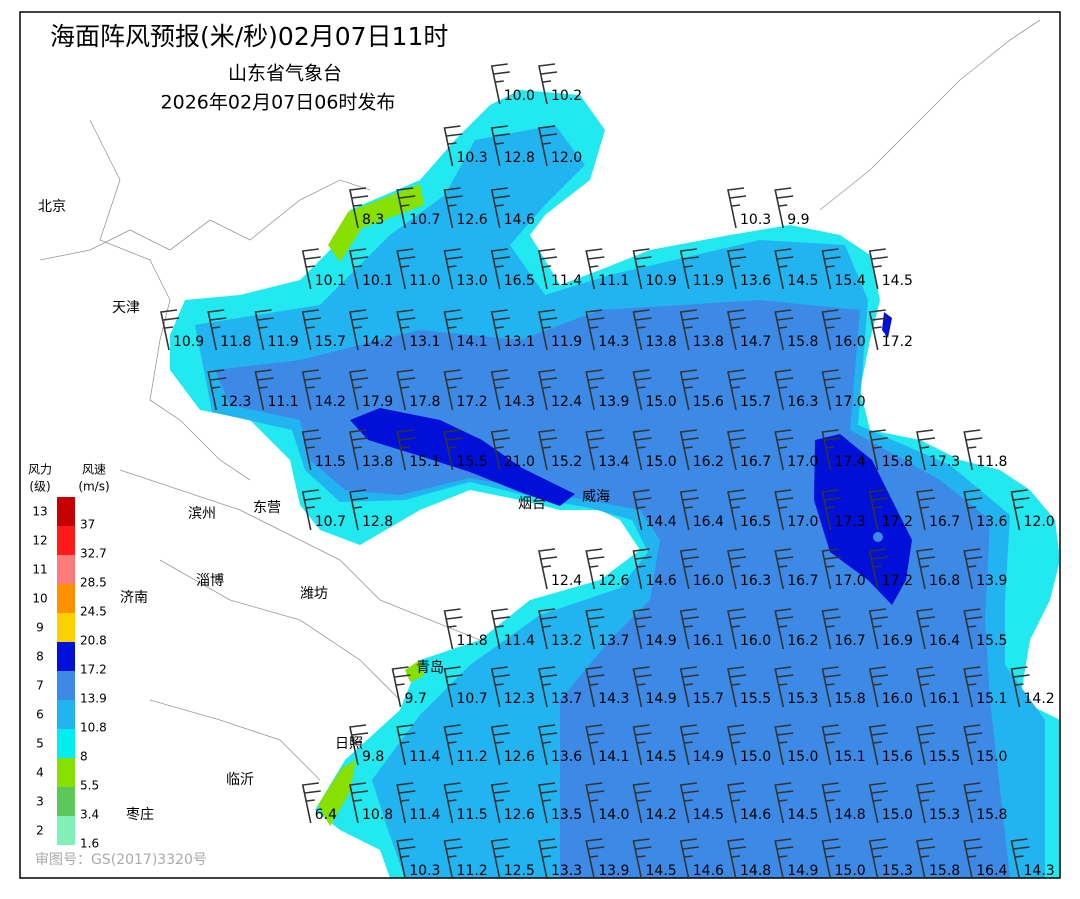 The height and width of the screenshot is (899, 1080). What do you see at coordinates (566, 641) in the screenshot?
I see `wind-value: 13.2` at bounding box center [566, 641].